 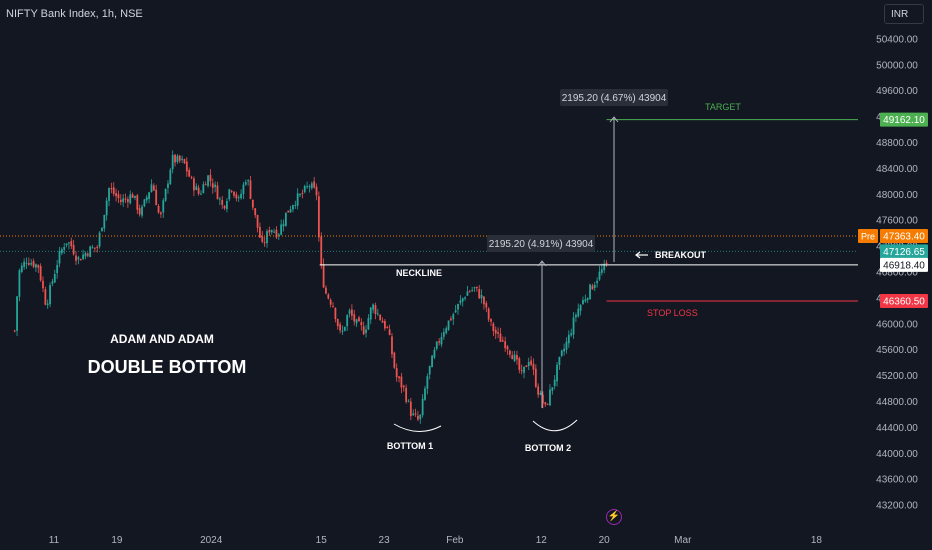 I want to click on symbol-header: NIFTY Bank Index, 1h, NSE, so click(x=74, y=14).